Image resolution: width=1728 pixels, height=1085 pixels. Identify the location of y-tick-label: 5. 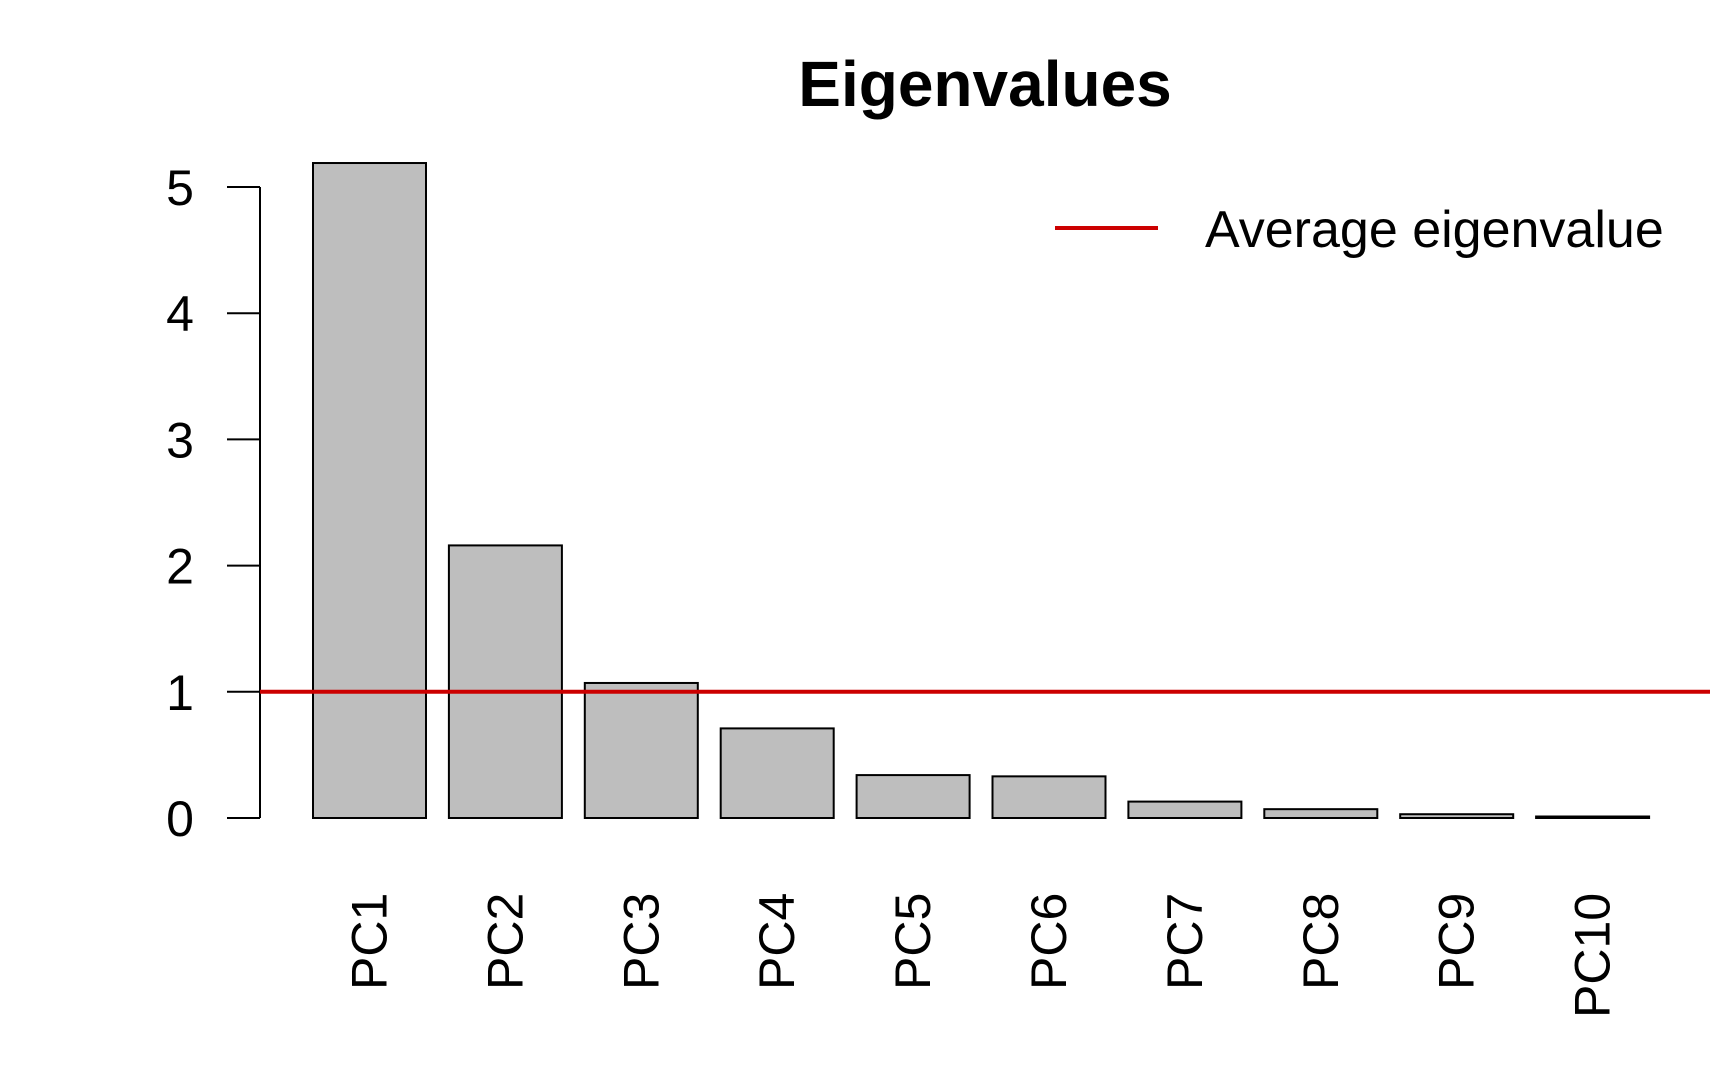
(180, 188).